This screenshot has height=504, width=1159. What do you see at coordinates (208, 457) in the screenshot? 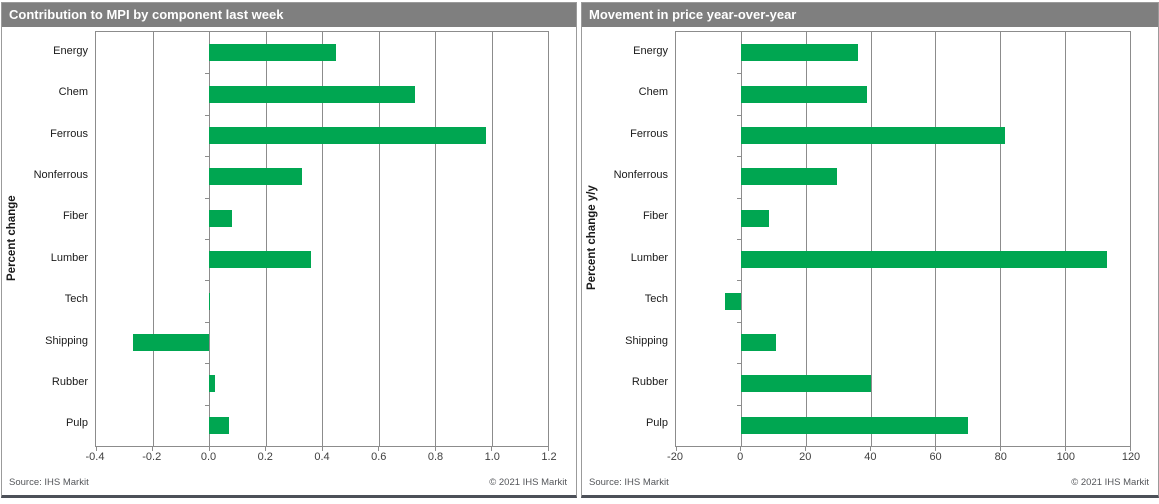
I see `x-tick-label: 0.0` at bounding box center [208, 457].